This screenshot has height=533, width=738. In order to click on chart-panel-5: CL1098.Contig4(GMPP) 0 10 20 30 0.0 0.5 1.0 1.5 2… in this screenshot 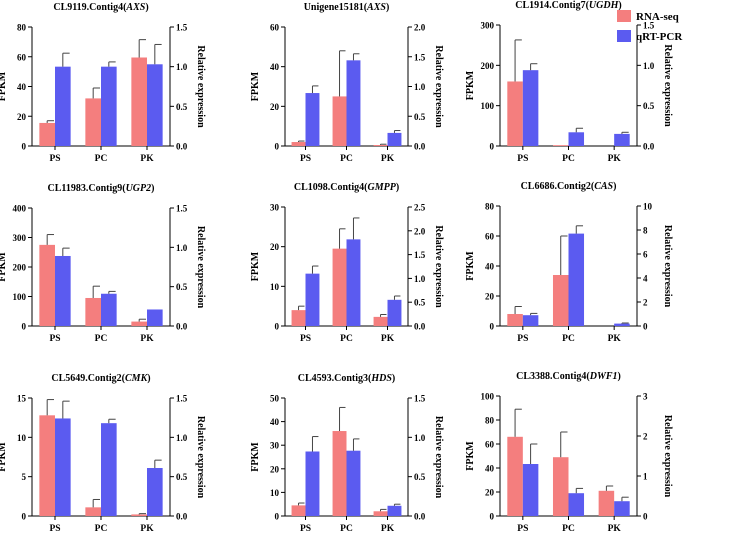, I will do `click(347, 263)`.